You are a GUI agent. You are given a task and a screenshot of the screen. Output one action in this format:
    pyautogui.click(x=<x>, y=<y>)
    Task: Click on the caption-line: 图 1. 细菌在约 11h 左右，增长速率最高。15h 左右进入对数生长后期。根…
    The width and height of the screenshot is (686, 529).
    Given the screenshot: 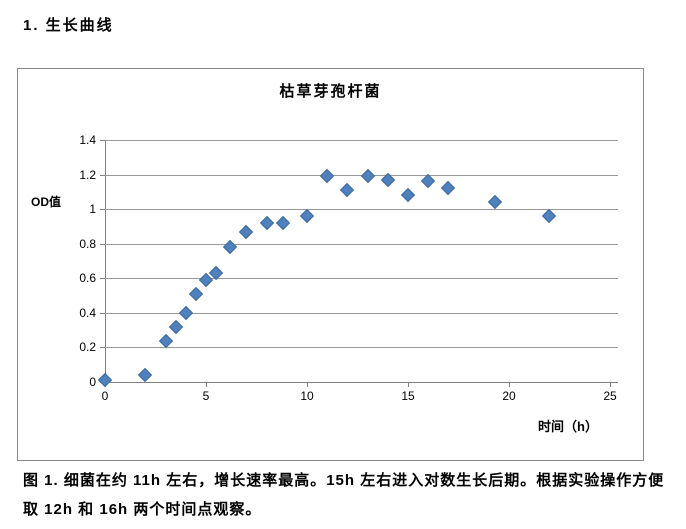 What is the action you would take?
    pyautogui.click(x=344, y=480)
    